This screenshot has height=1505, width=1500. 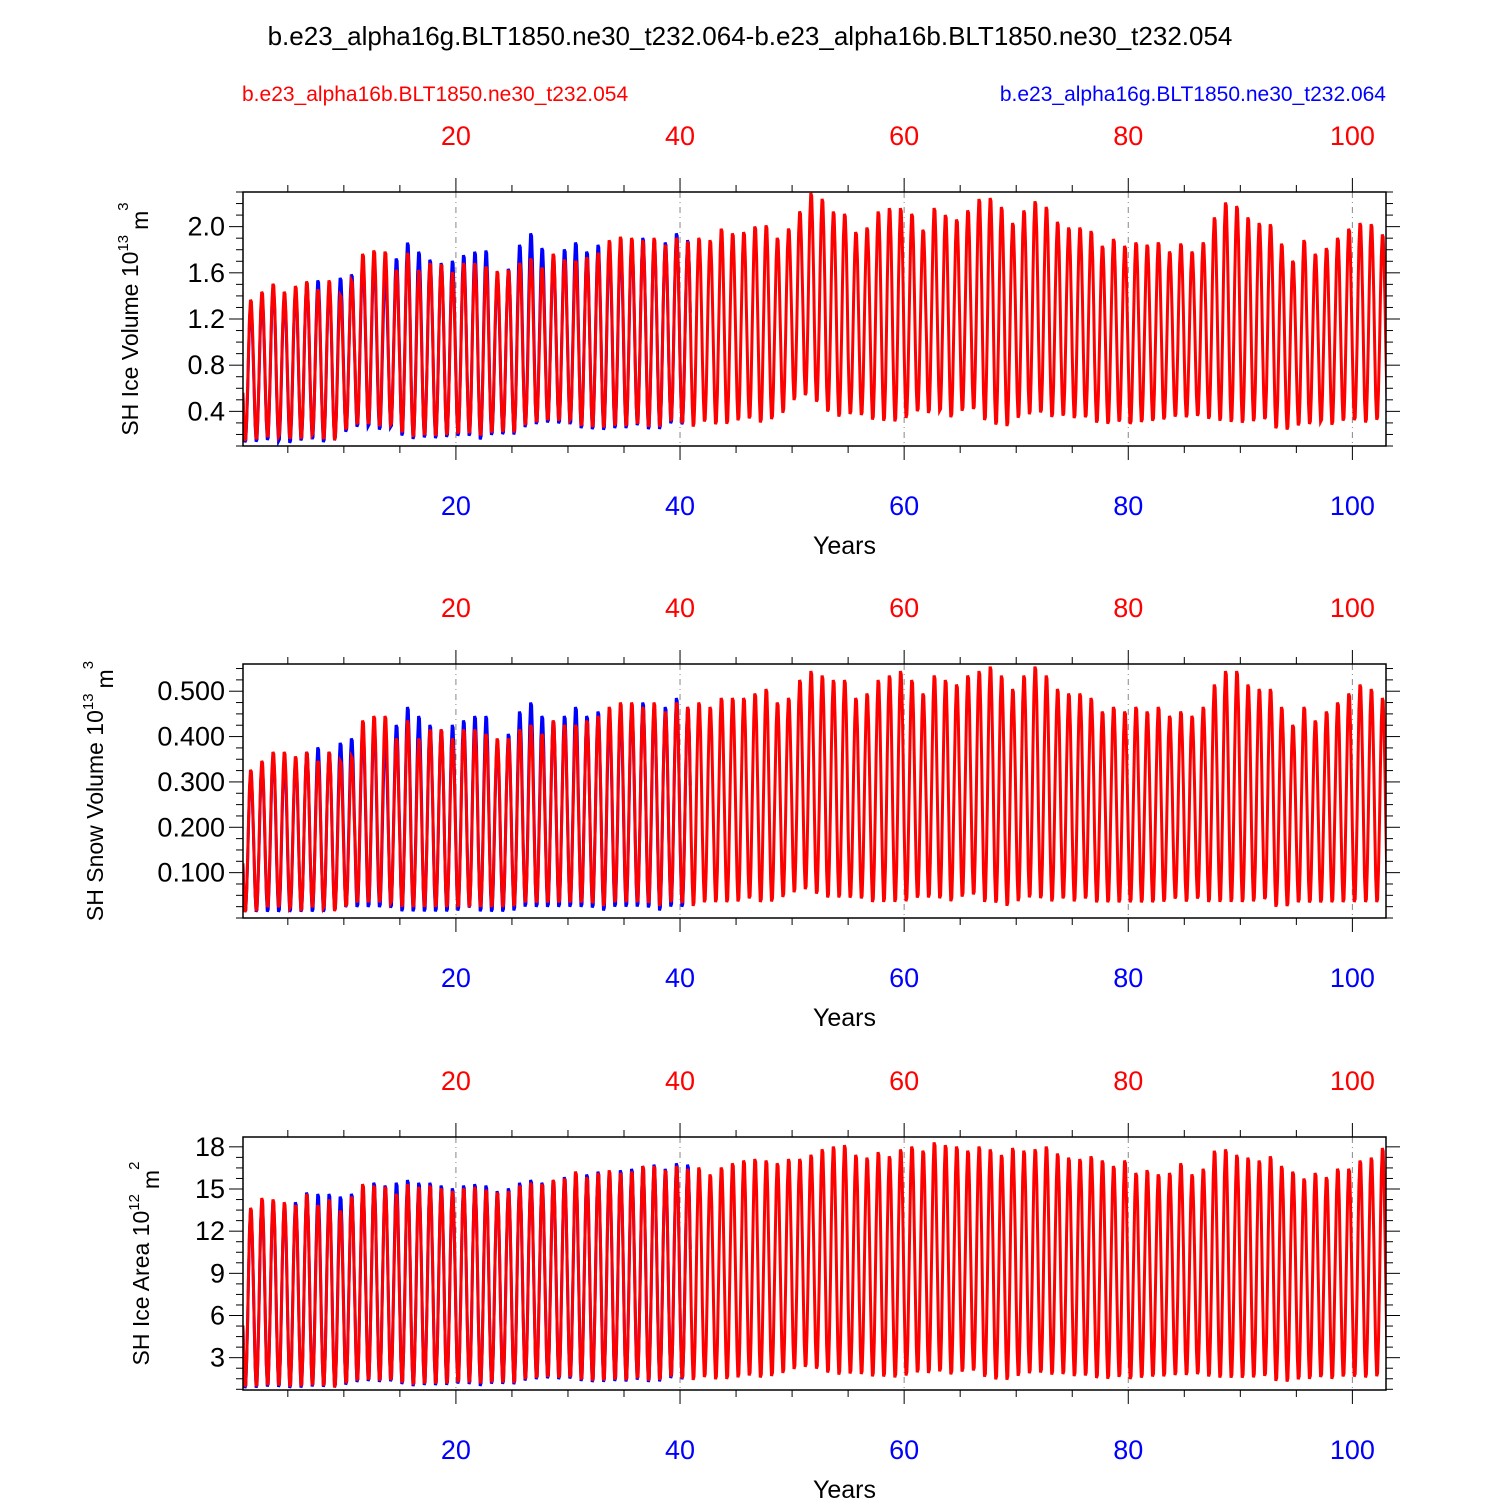 What do you see at coordinates (206, 319) in the screenshot?
I see `y-tick-label: 1.2` at bounding box center [206, 319].